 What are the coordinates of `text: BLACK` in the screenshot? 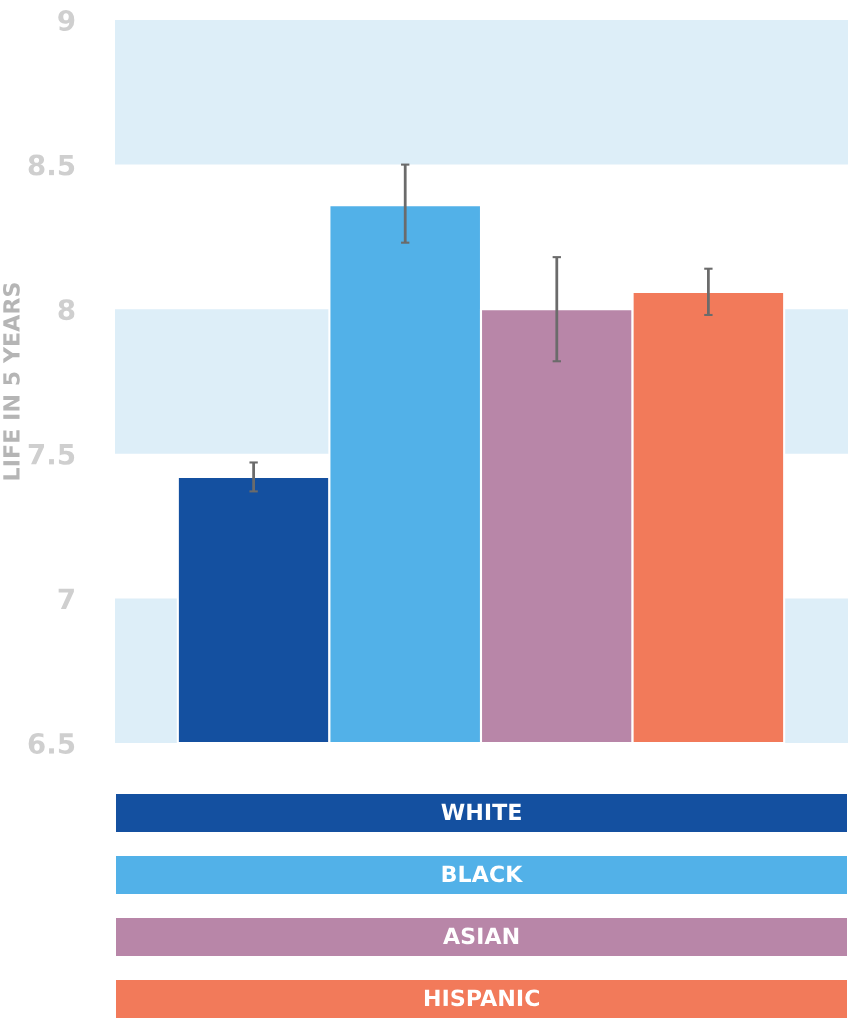 It's located at (483, 874).